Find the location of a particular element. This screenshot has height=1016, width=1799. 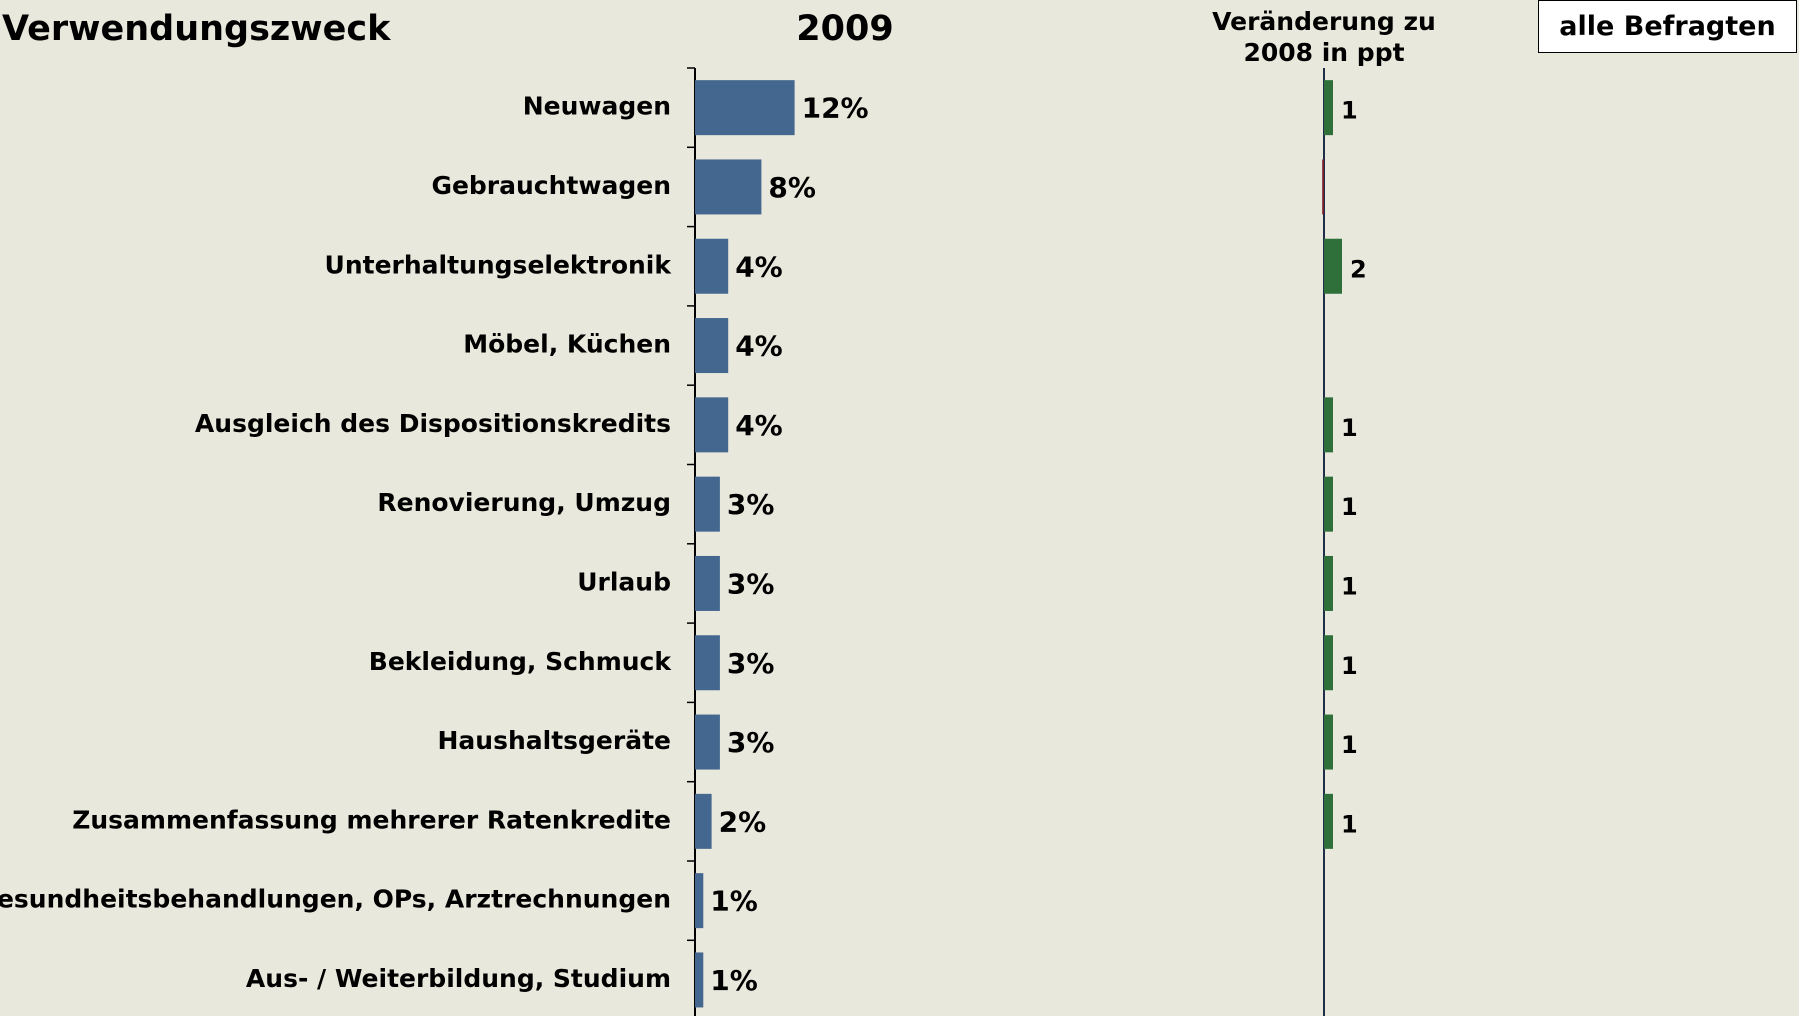

category-label: Bekleidung, Schmuck is located at coordinates (521, 661).